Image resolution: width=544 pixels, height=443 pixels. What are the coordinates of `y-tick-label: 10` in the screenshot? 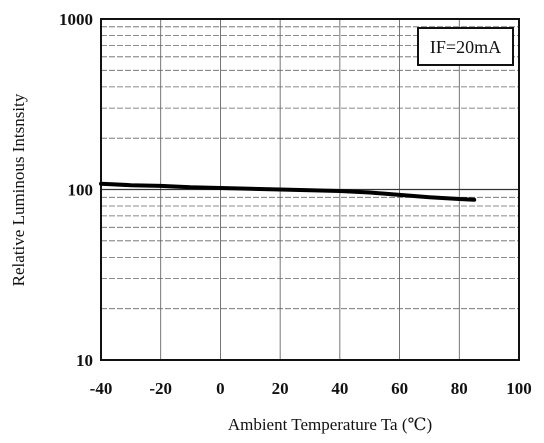 It's located at (84, 360).